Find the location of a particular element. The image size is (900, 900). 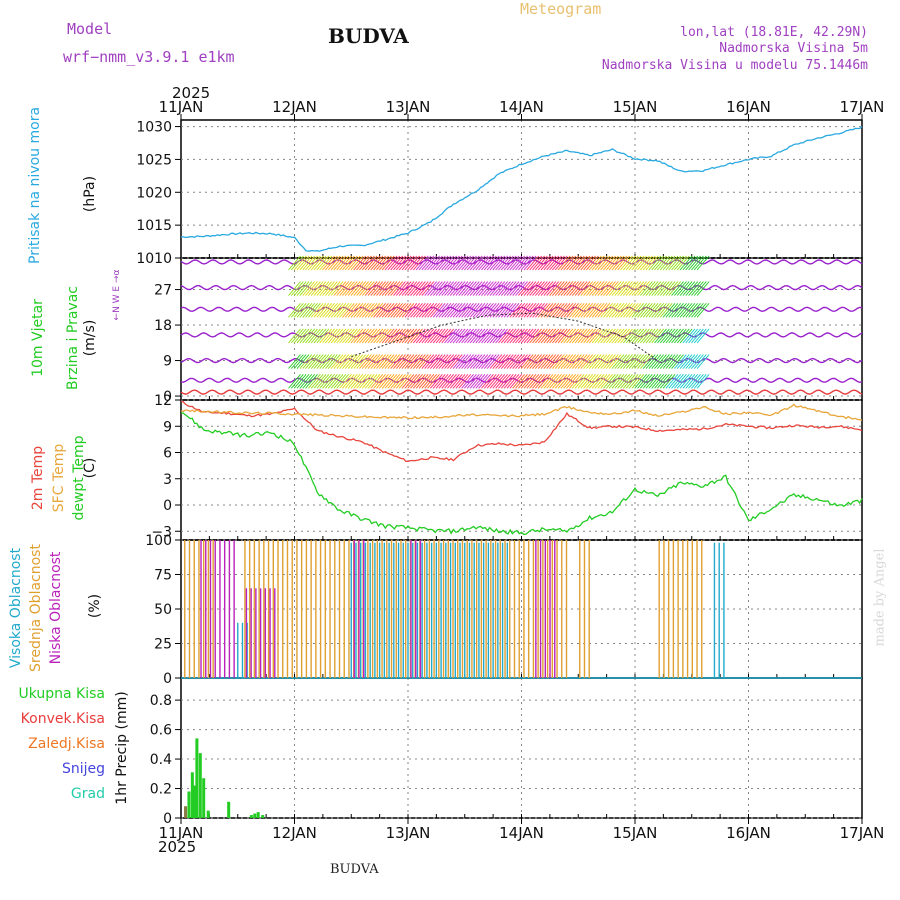

y-tick-label: 18 is located at coordinates (163, 326).